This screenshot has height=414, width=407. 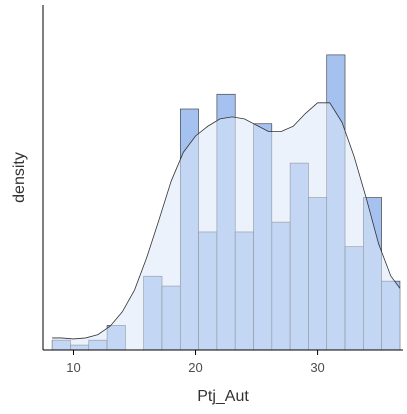 I want to click on x-tick-label: 30, so click(x=317, y=367).